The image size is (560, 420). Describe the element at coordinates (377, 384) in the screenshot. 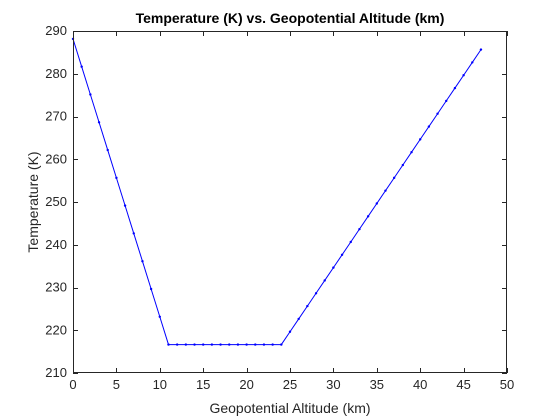

I see `x-tick-label: 35` at that location.